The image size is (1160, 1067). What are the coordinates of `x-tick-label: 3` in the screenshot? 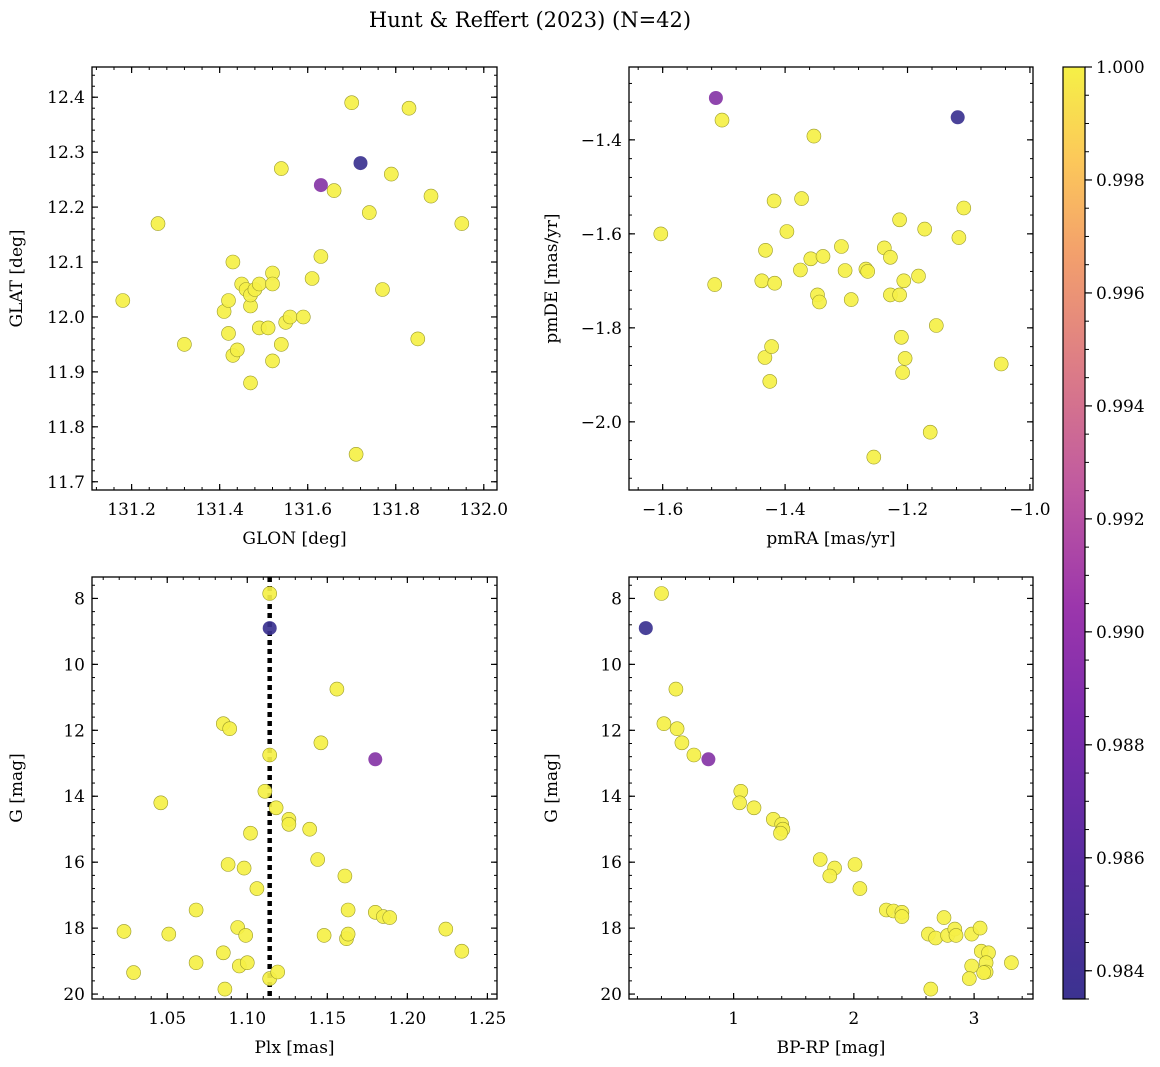 It's located at (974, 1019).